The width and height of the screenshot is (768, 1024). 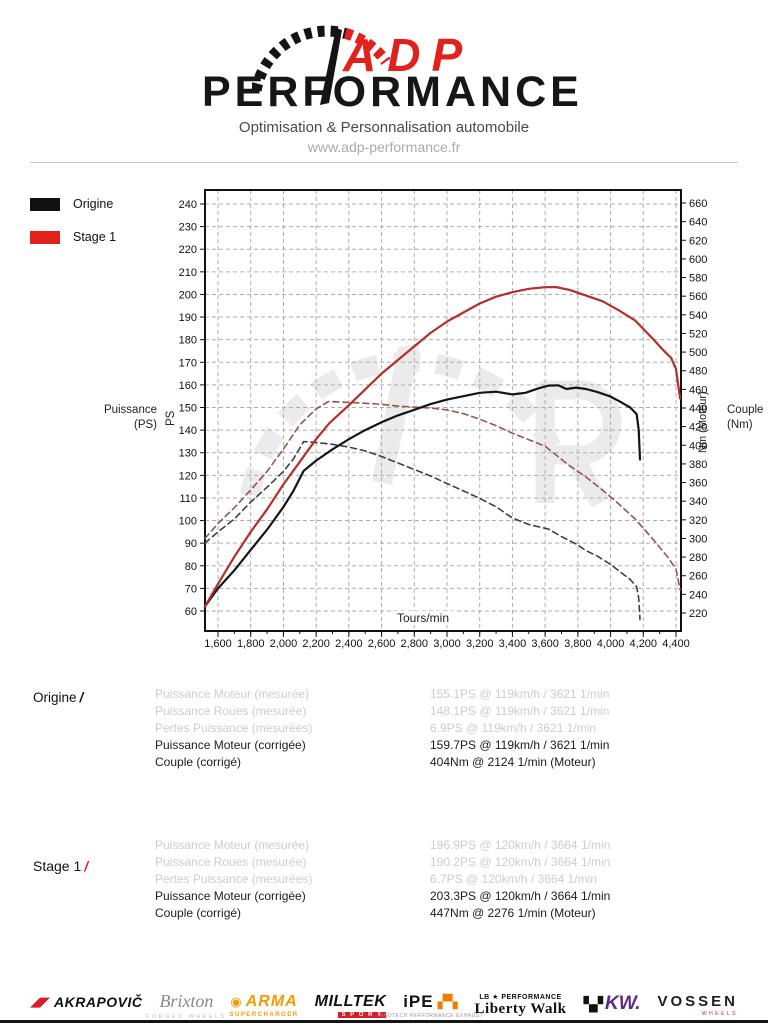 What do you see at coordinates (251, 644) in the screenshot?
I see `svg-text: 1,800` at bounding box center [251, 644].